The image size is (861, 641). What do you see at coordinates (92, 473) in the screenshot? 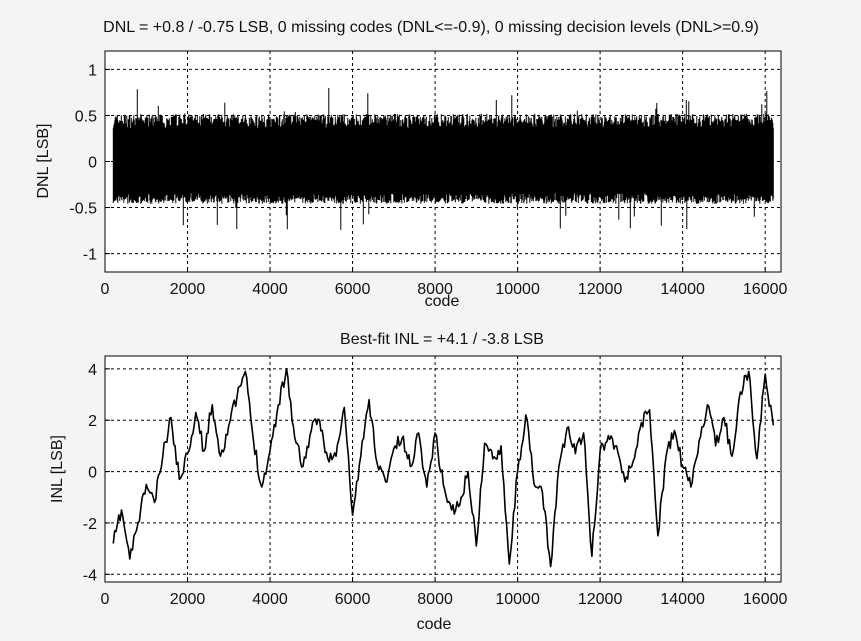
I see `inl-y-tick-label: 0` at bounding box center [92, 473].